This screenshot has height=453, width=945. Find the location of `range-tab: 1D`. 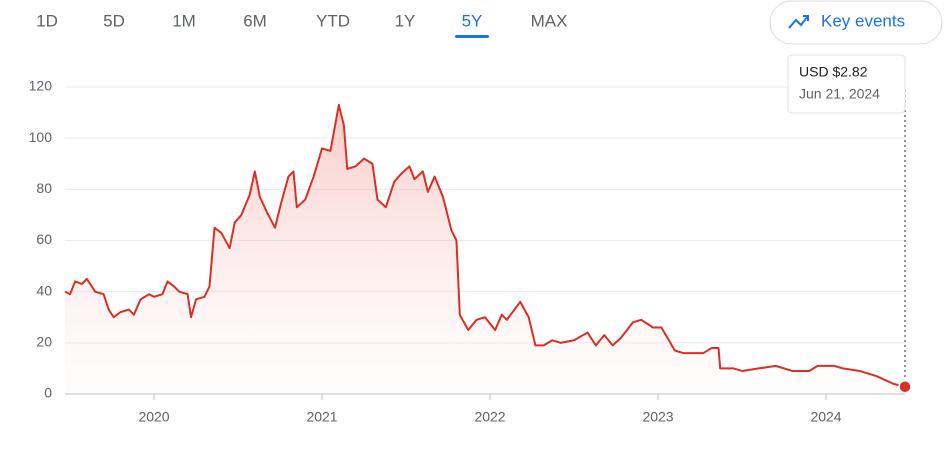

range-tab: 1D is located at coordinates (47, 20).